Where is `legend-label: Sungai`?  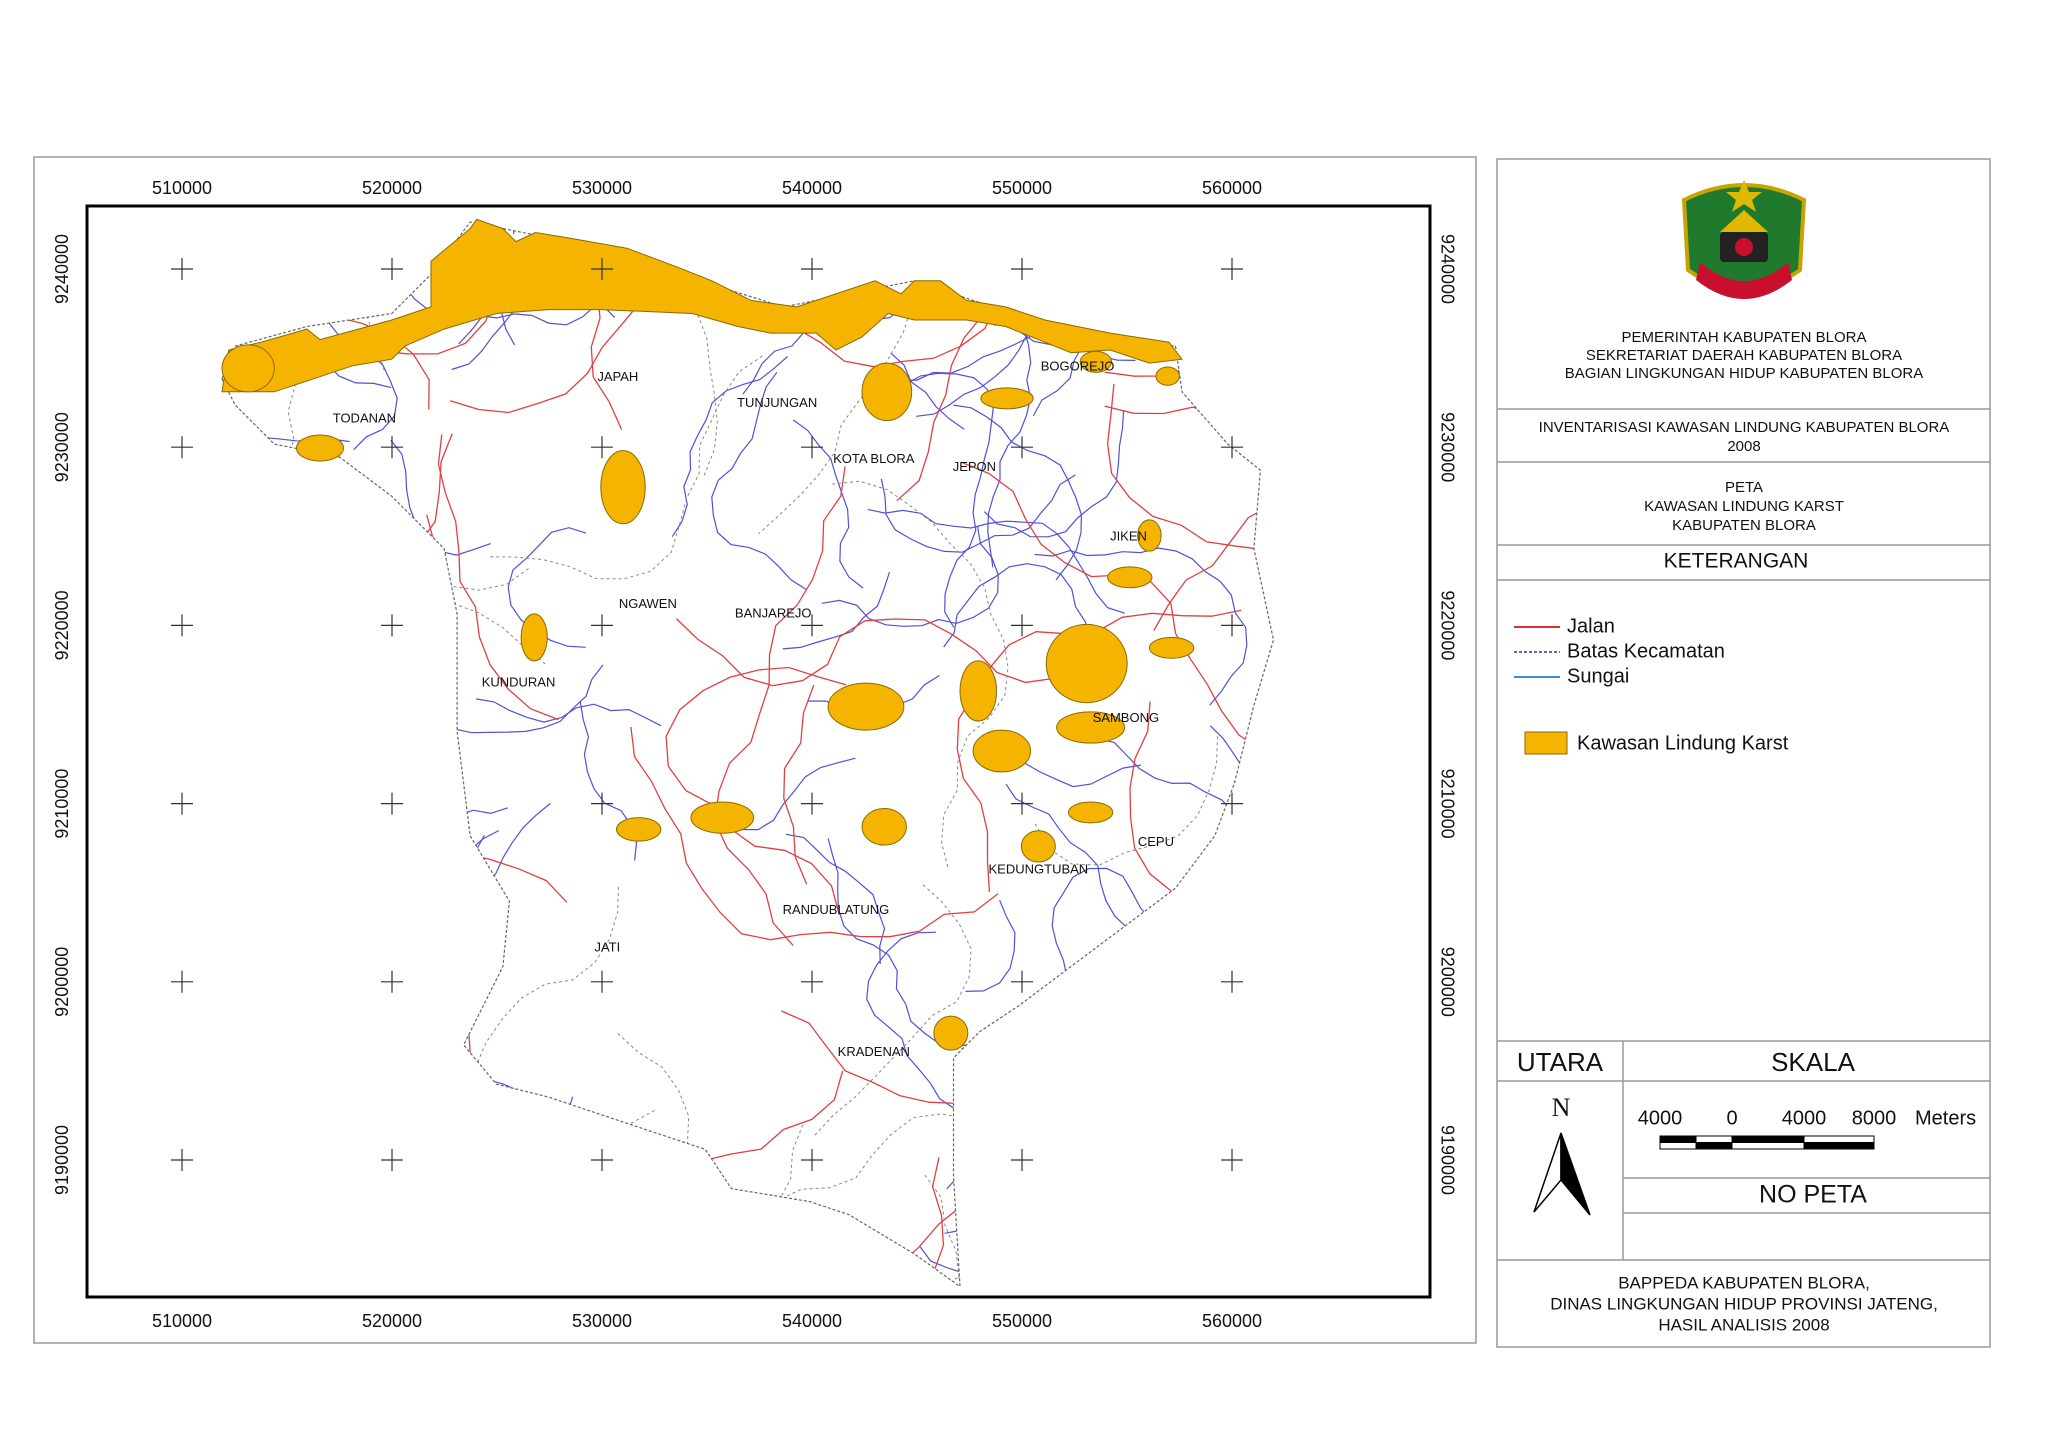
legend-label: Sungai is located at coordinates (1598, 676).